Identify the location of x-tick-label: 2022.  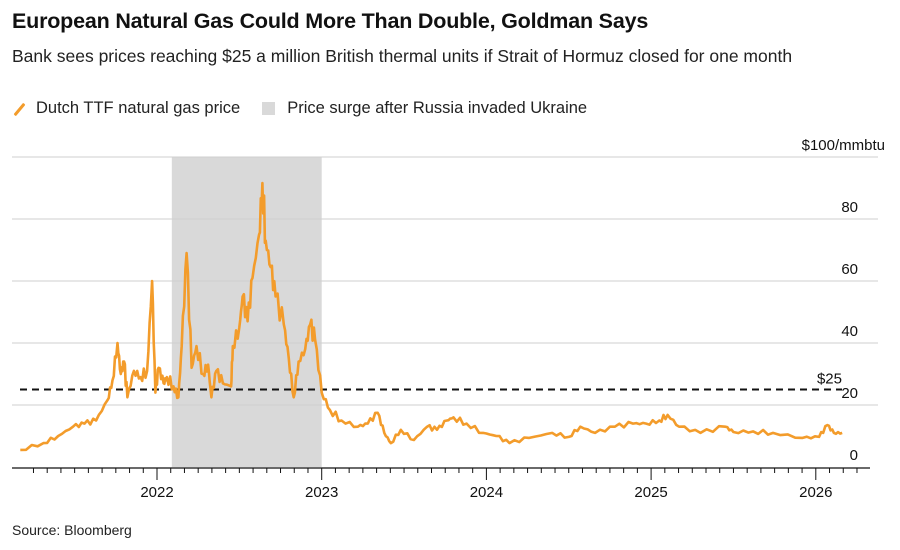
(156, 492).